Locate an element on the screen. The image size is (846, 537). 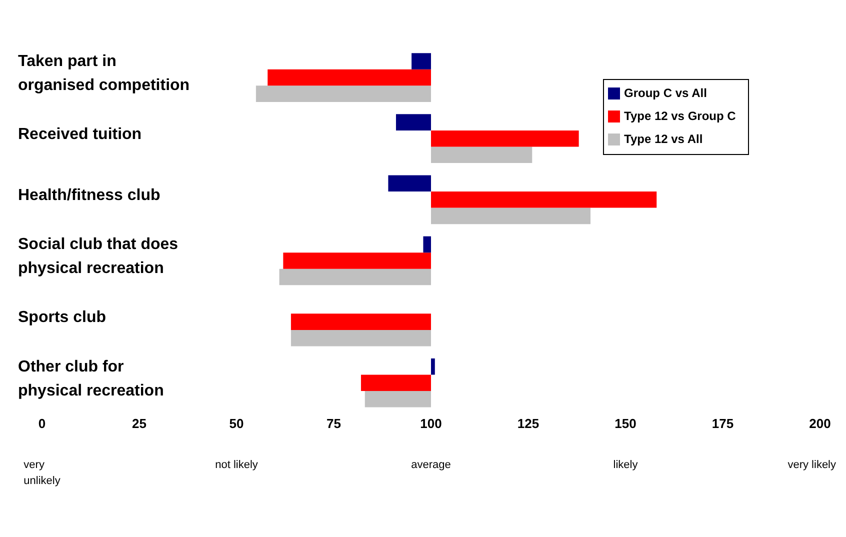
y-tick-label: Social club that does physical recreation is located at coordinates (98, 257).